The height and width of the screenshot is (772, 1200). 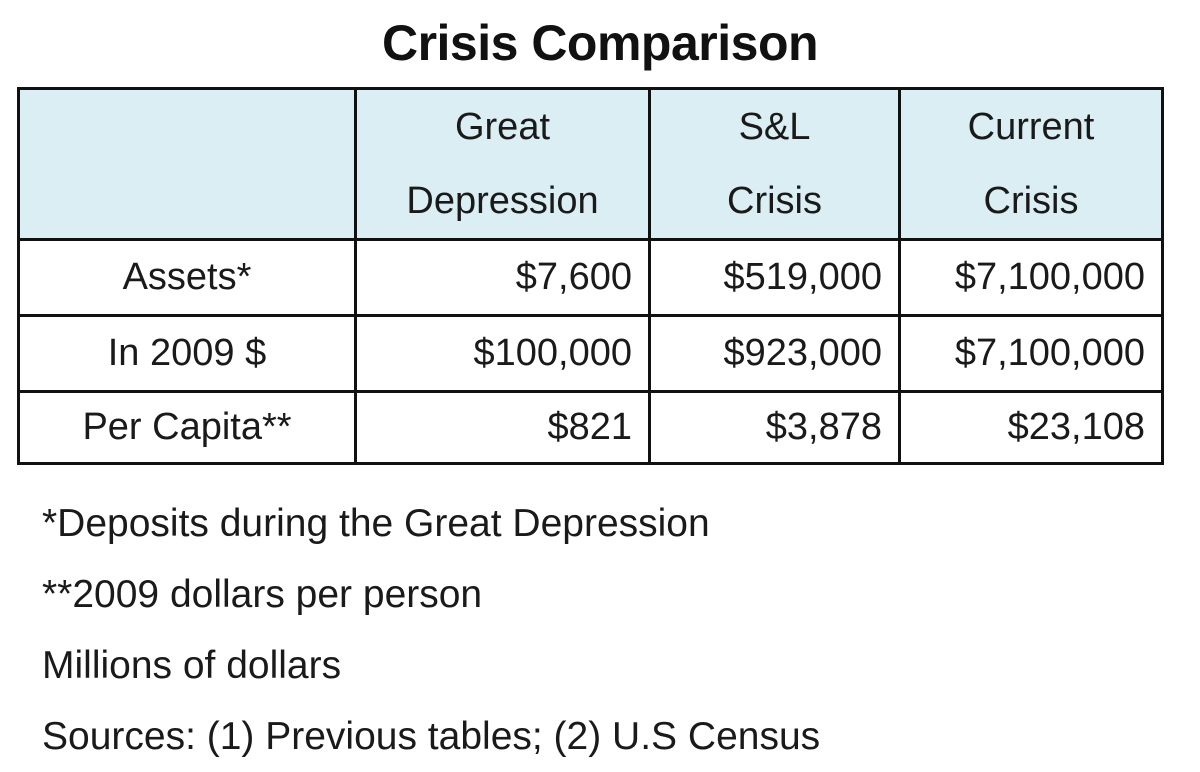 I want to click on table-row: Assets* $7,600 $519,000 $7,100,000, so click(x=590, y=277).